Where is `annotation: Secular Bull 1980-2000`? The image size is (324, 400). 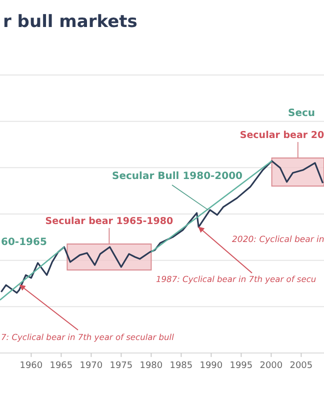
annotation: Secular Bull 1980-2000 is located at coordinates (177, 176).